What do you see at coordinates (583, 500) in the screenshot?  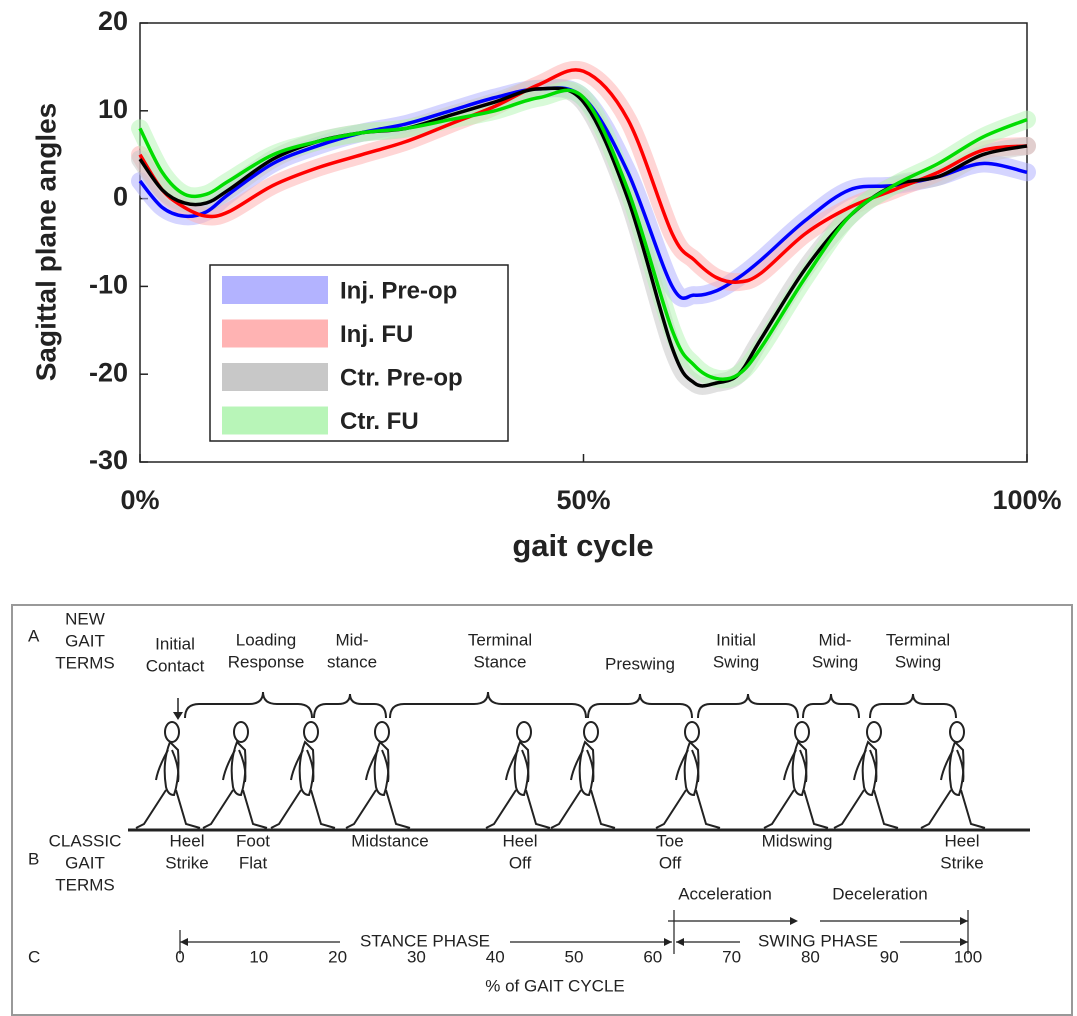 I see `x-tick-label: 50%` at bounding box center [583, 500].